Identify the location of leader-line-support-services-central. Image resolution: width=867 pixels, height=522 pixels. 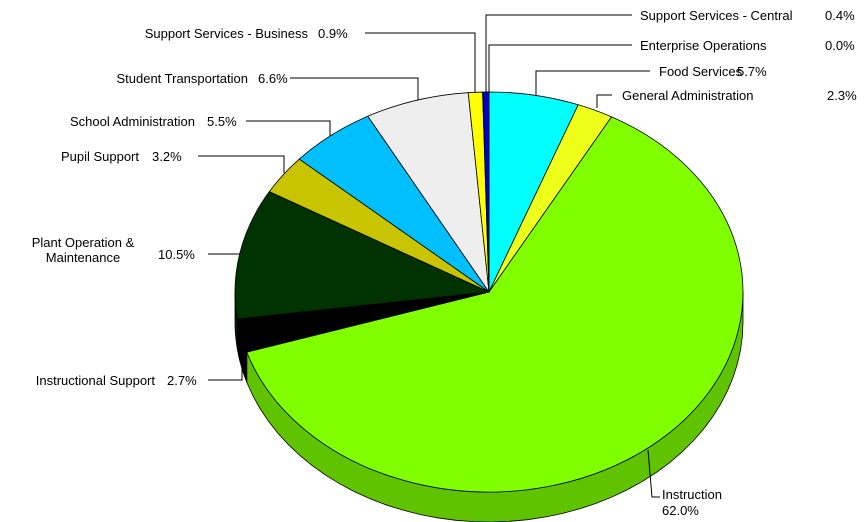
(558, 53).